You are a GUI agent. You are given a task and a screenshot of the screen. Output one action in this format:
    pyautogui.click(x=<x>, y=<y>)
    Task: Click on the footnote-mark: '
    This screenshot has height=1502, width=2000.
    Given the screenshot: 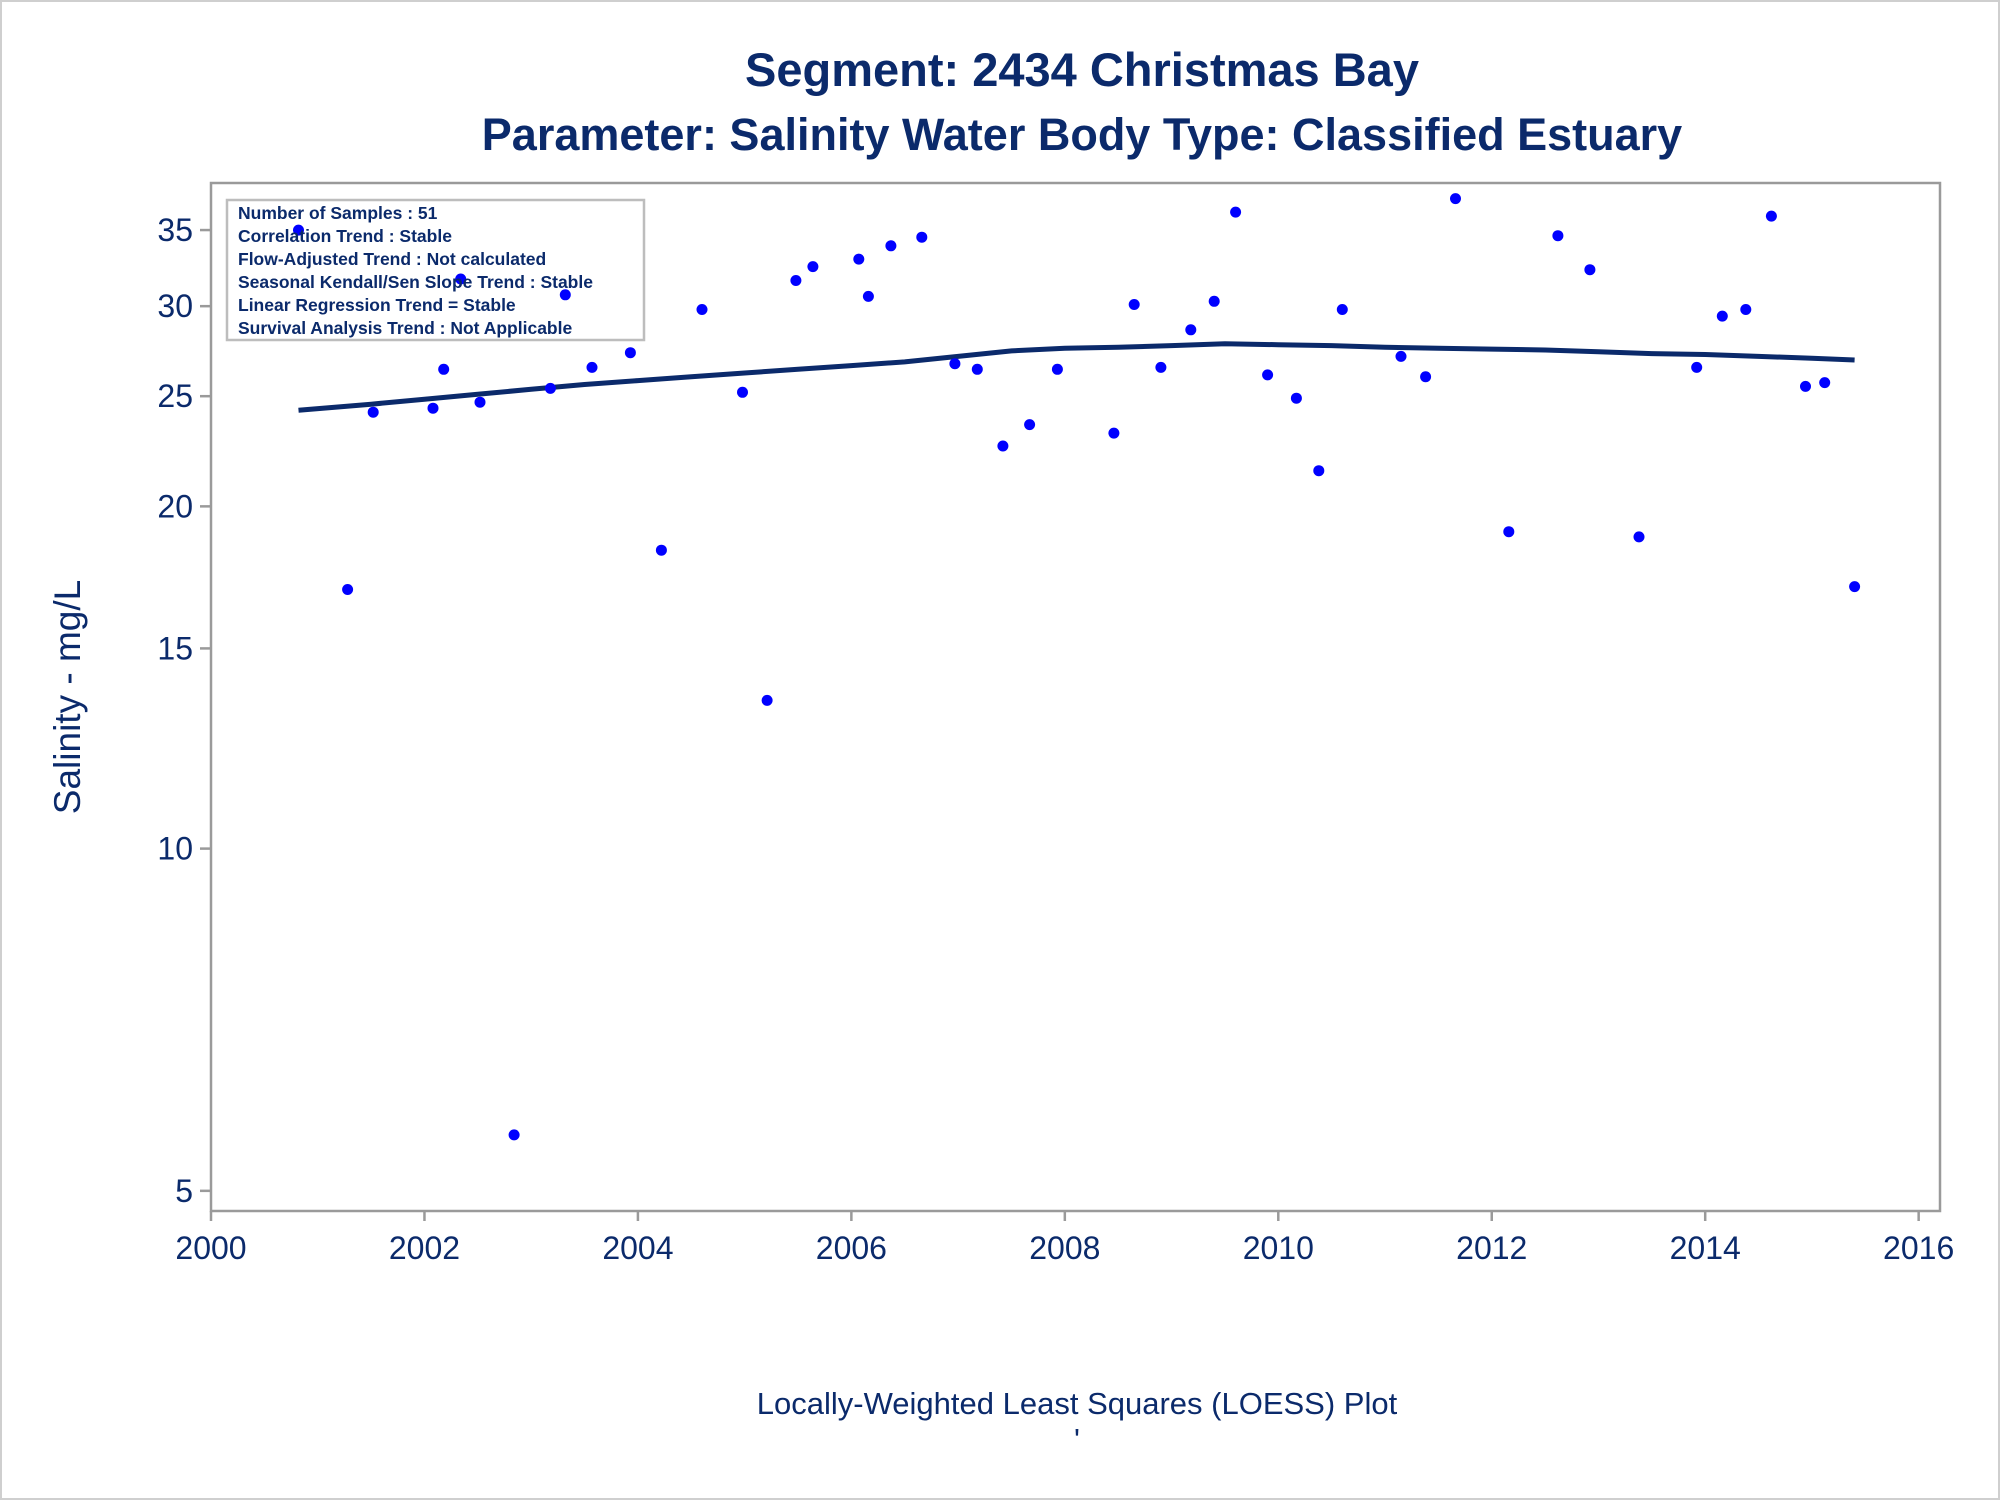 What is the action you would take?
    pyautogui.click(x=1077, y=1439)
    